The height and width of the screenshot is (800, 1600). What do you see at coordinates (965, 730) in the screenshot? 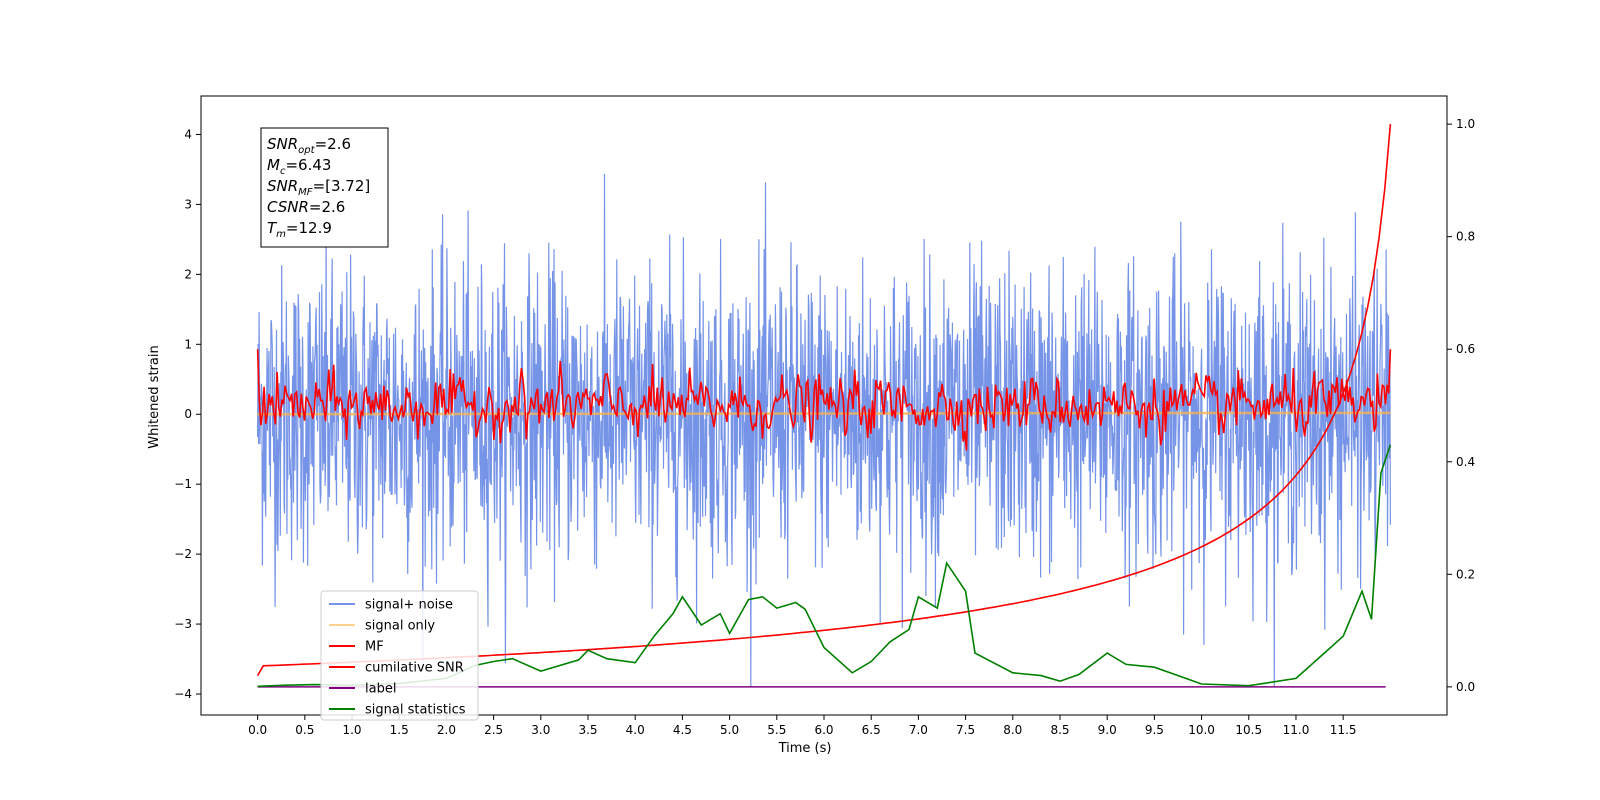
I see `x-tick-label: 7.5` at bounding box center [965, 730].